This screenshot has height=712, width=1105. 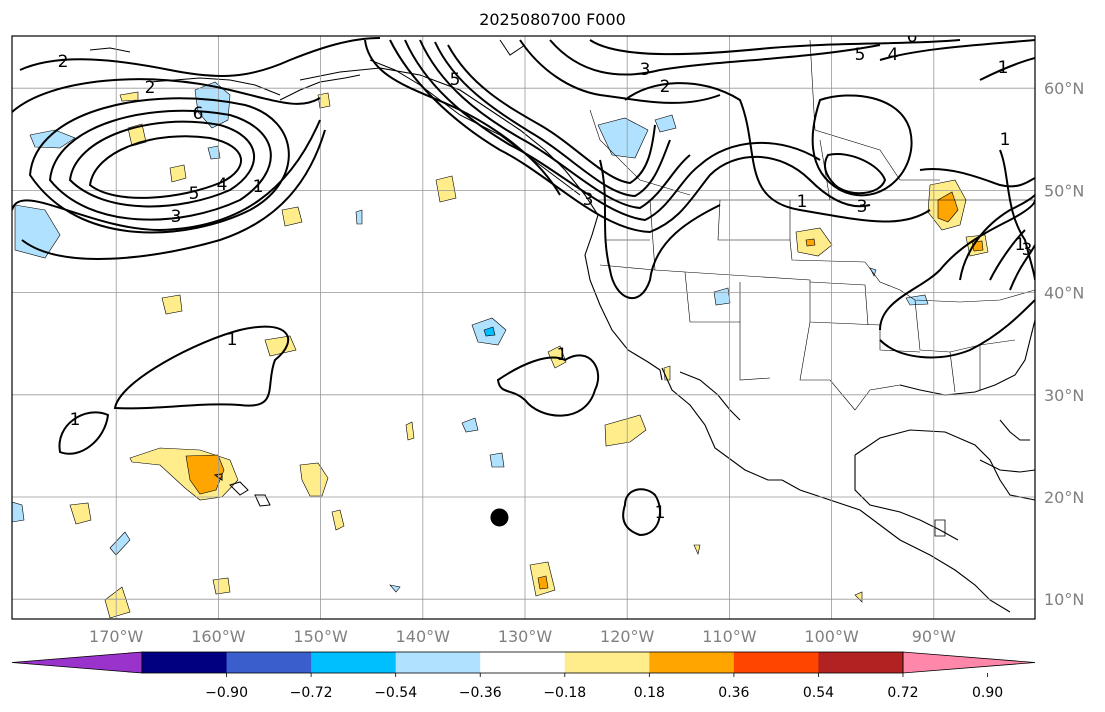 I want to click on latitude-label: 50°N, so click(x=1064, y=190).